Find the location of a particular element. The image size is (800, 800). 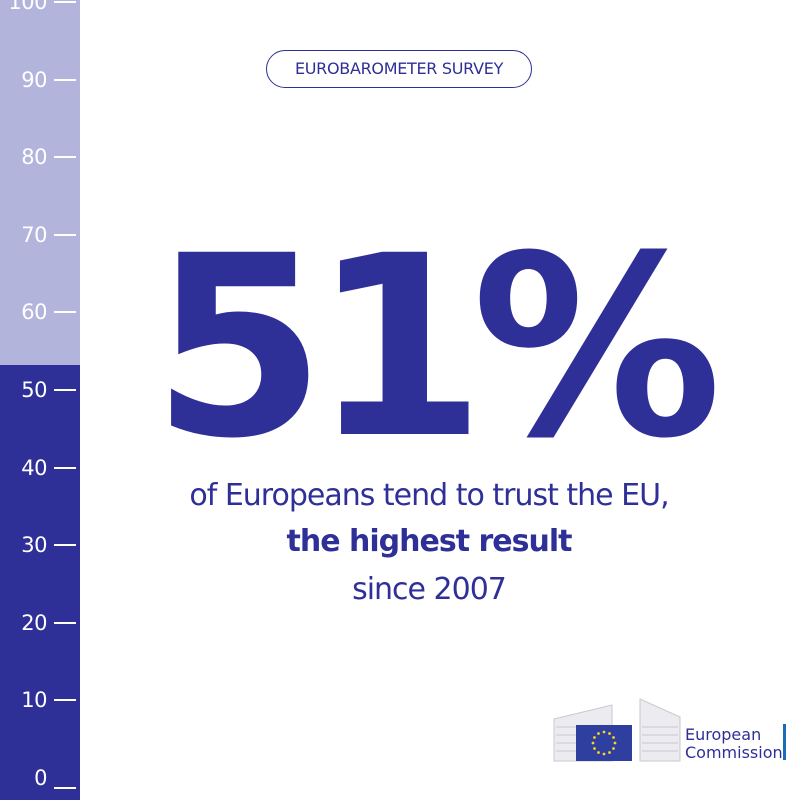

scale-tick-40: 40 is located at coordinates (40, 467).